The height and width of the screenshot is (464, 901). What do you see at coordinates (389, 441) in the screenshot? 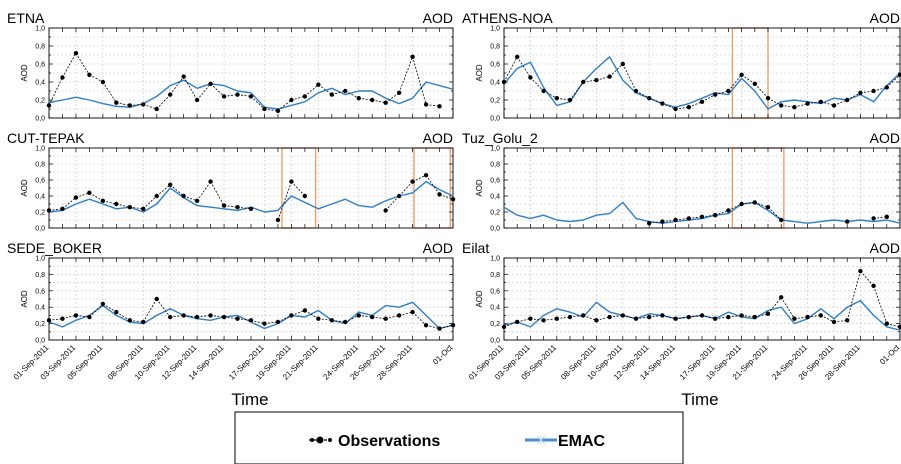
I see `legend-observations-label: Observations` at bounding box center [389, 441].